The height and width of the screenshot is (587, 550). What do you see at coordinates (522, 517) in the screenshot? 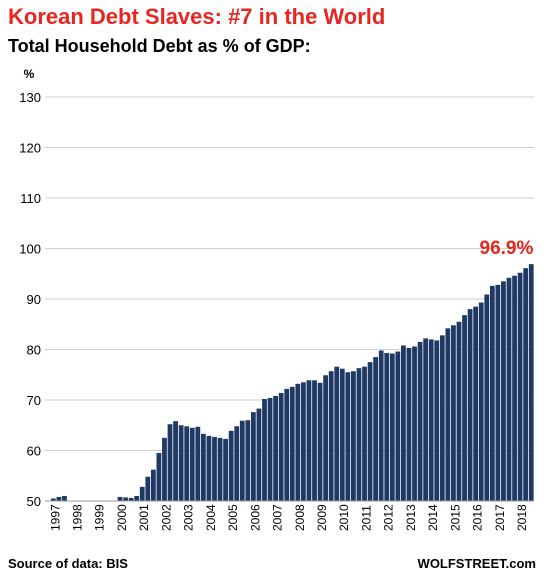
I see `x-tick-label-2018: 2018` at bounding box center [522, 517].